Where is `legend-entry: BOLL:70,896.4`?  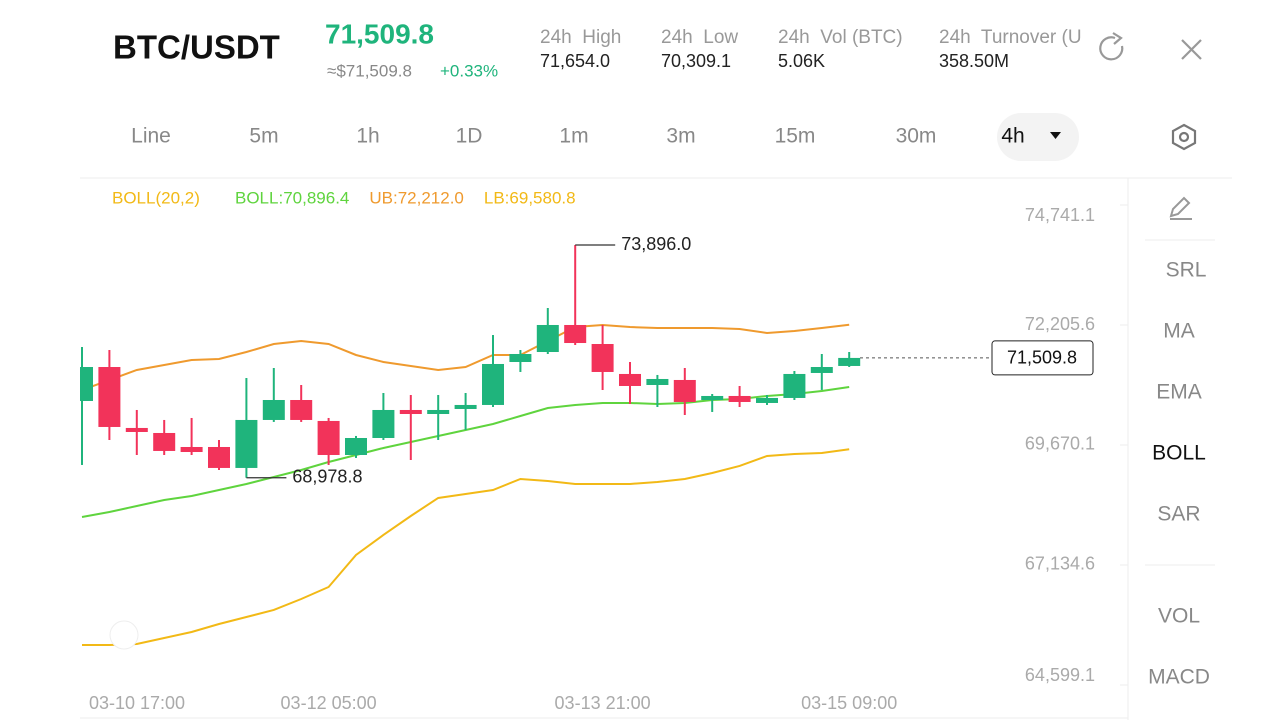
legend-entry: BOLL:70,896.4 is located at coordinates (292, 197).